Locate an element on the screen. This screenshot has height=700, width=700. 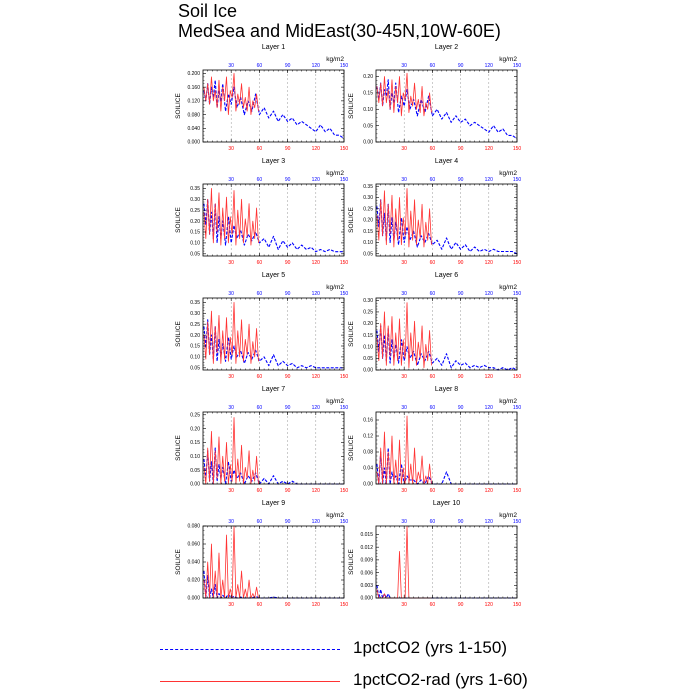
y-tick-label: 0.08 is located at coordinates (368, 453).